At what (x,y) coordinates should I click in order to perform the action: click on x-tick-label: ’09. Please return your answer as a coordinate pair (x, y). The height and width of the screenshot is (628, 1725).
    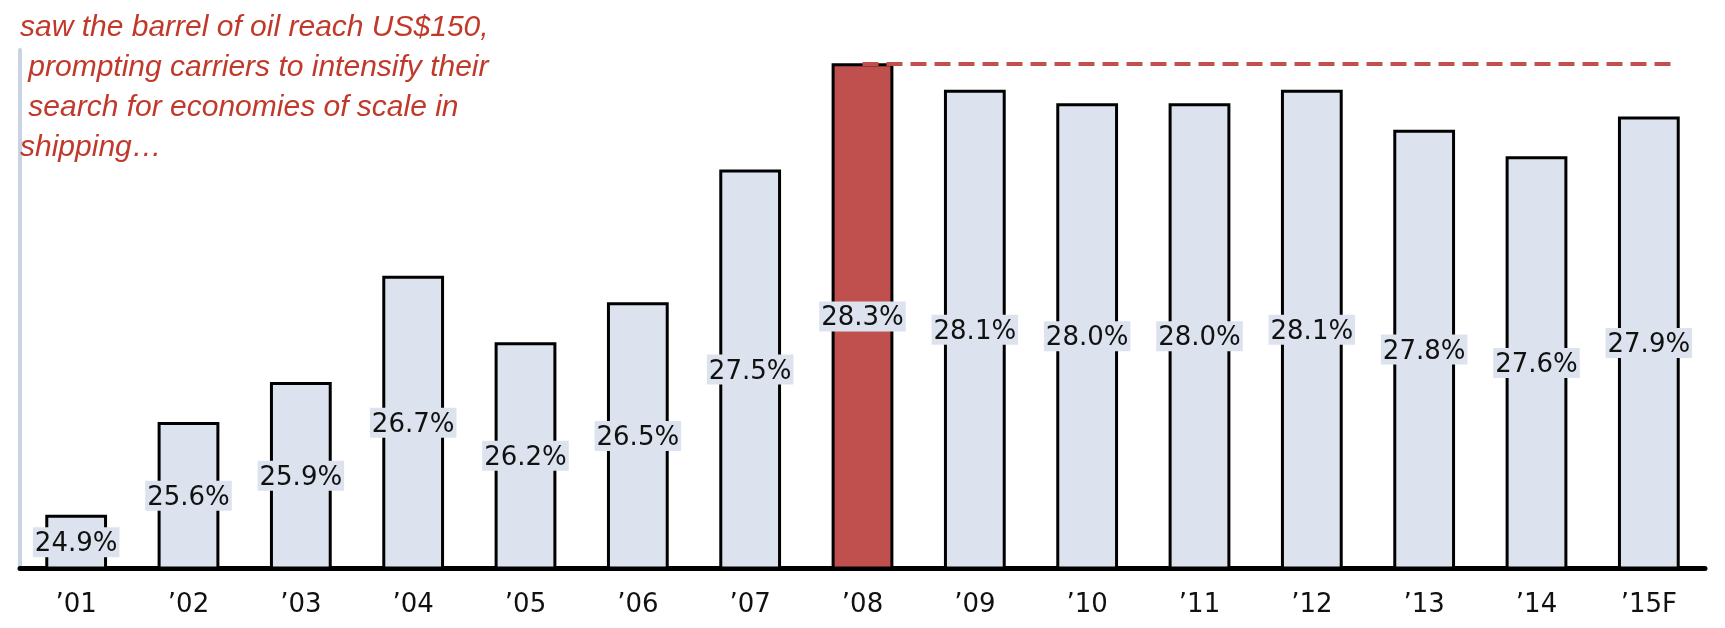
    Looking at the image, I should click on (975, 603).